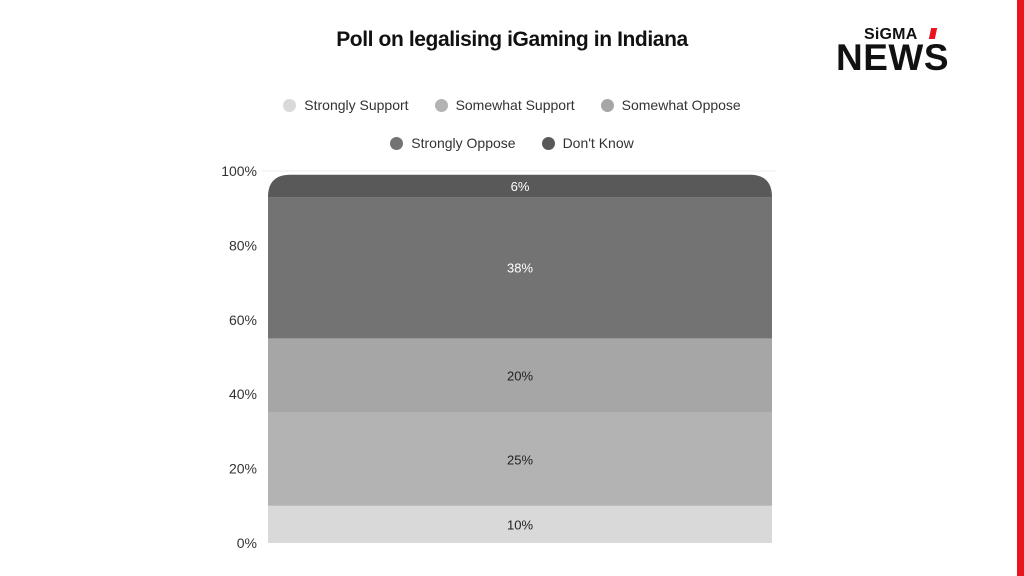 Image resolution: width=1024 pixels, height=576 pixels. I want to click on data-label: 38%, so click(520, 268).